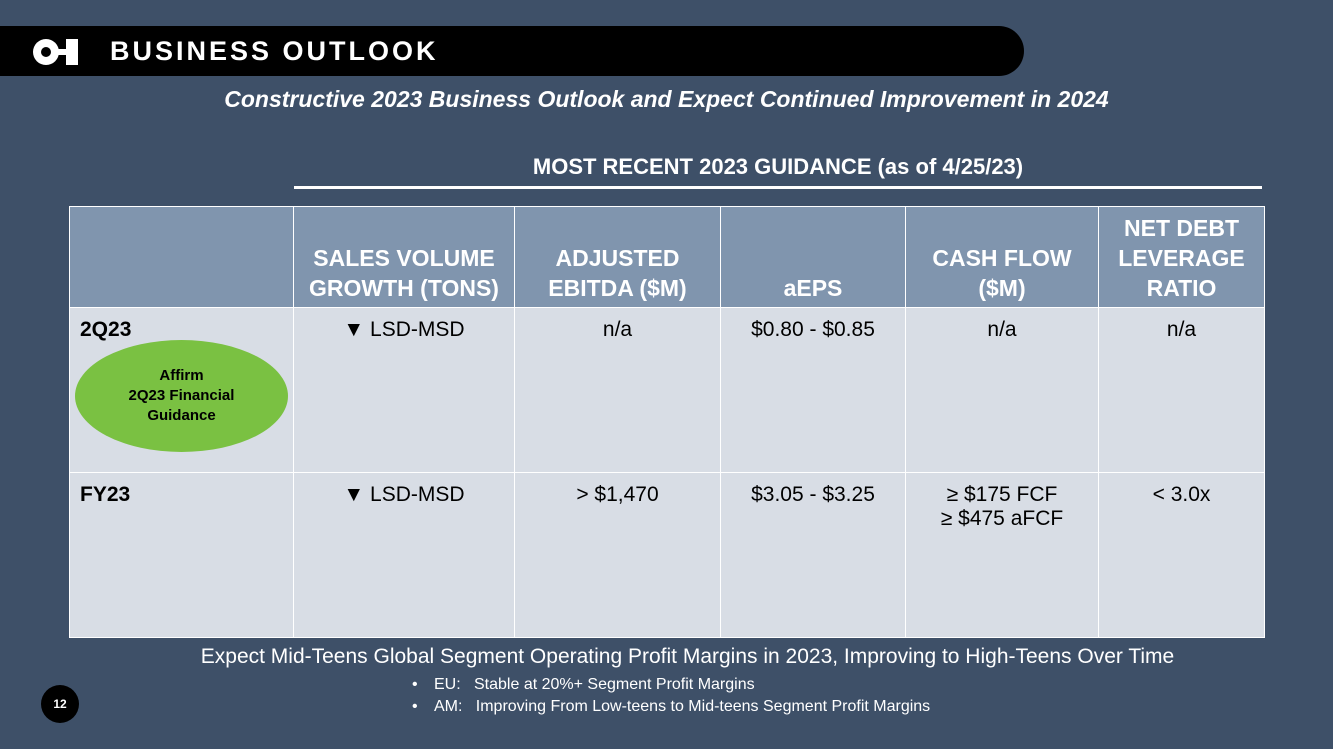 The height and width of the screenshot is (749, 1333). What do you see at coordinates (512, 51) in the screenshot?
I see `header-bar` at bounding box center [512, 51].